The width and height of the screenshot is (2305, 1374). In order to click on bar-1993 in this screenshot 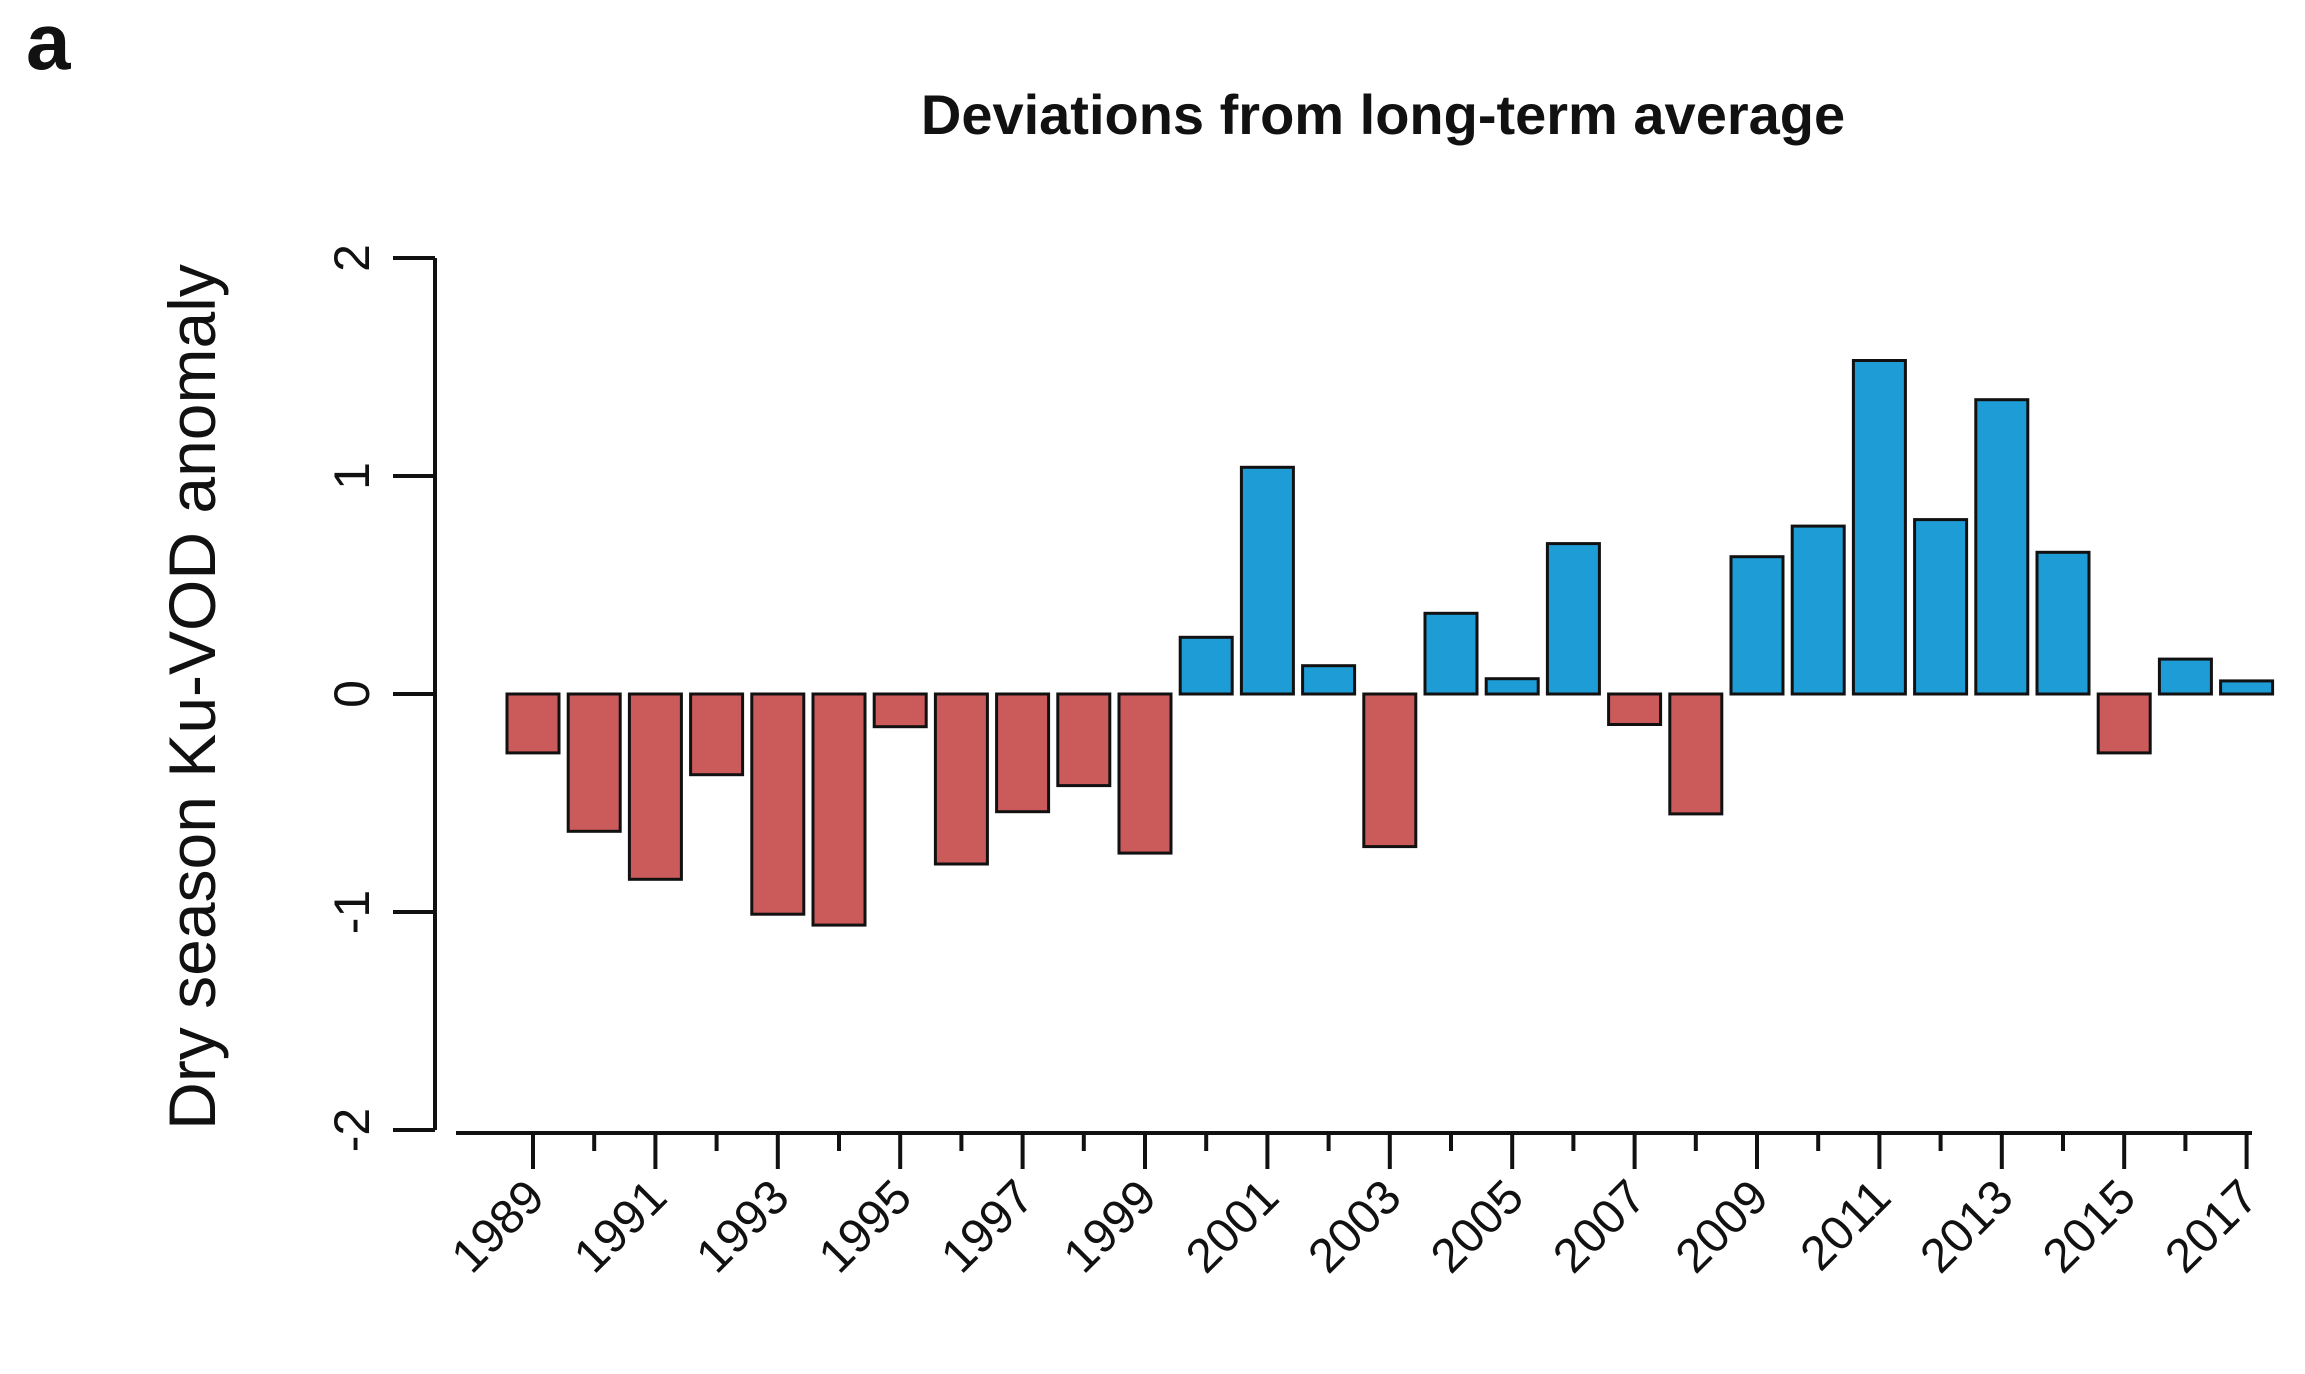, I will do `click(778, 804)`.